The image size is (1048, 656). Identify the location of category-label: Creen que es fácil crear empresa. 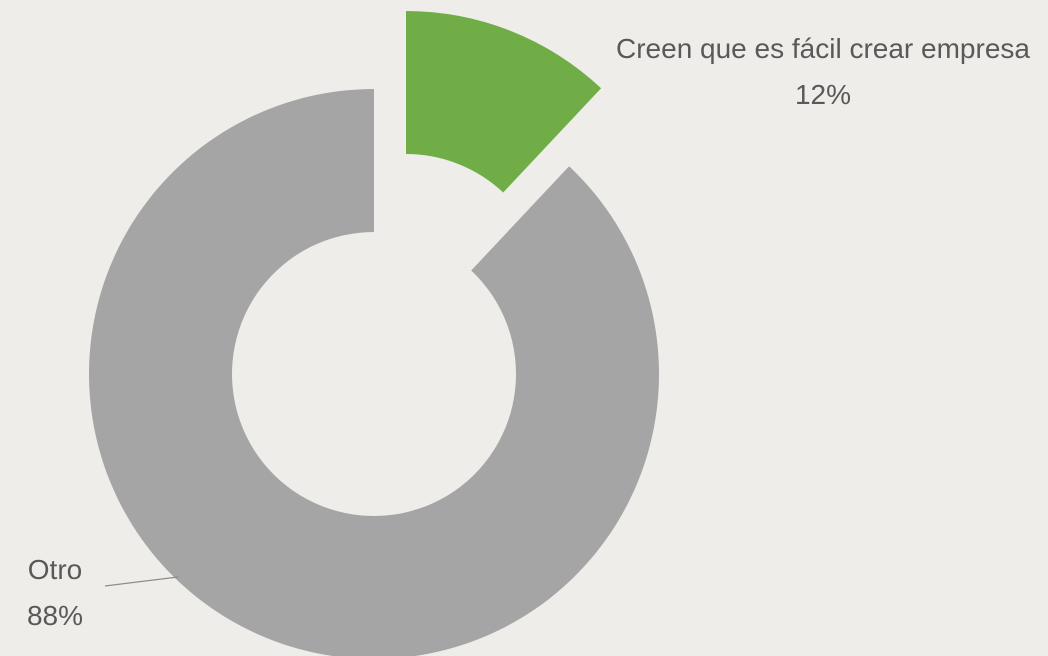
(823, 48).